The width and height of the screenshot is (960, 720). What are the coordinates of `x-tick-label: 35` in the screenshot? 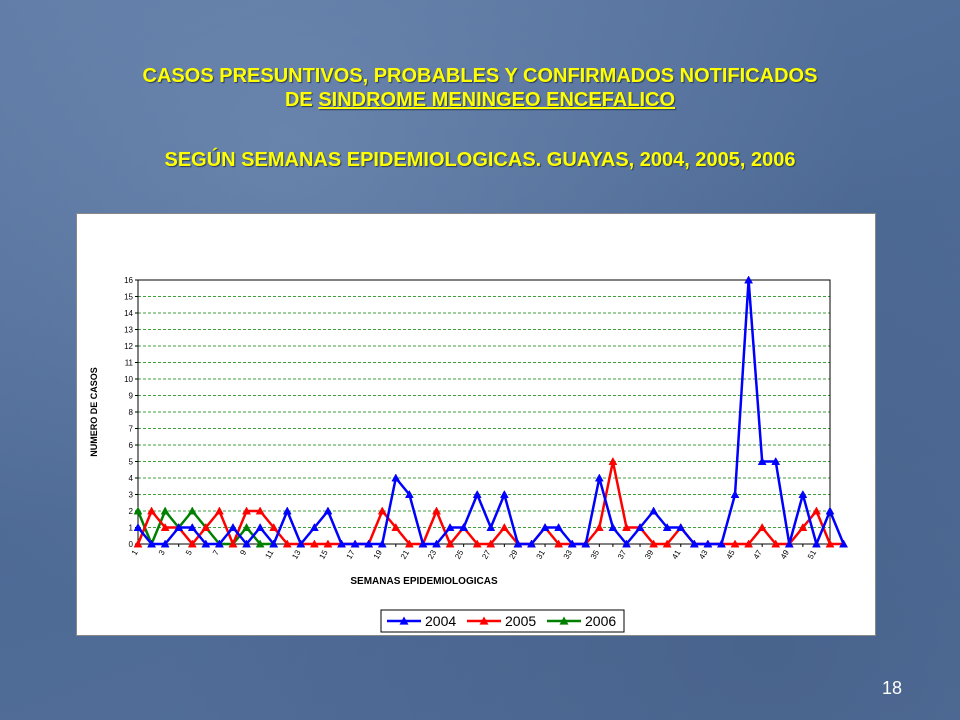 It's located at (595, 554).